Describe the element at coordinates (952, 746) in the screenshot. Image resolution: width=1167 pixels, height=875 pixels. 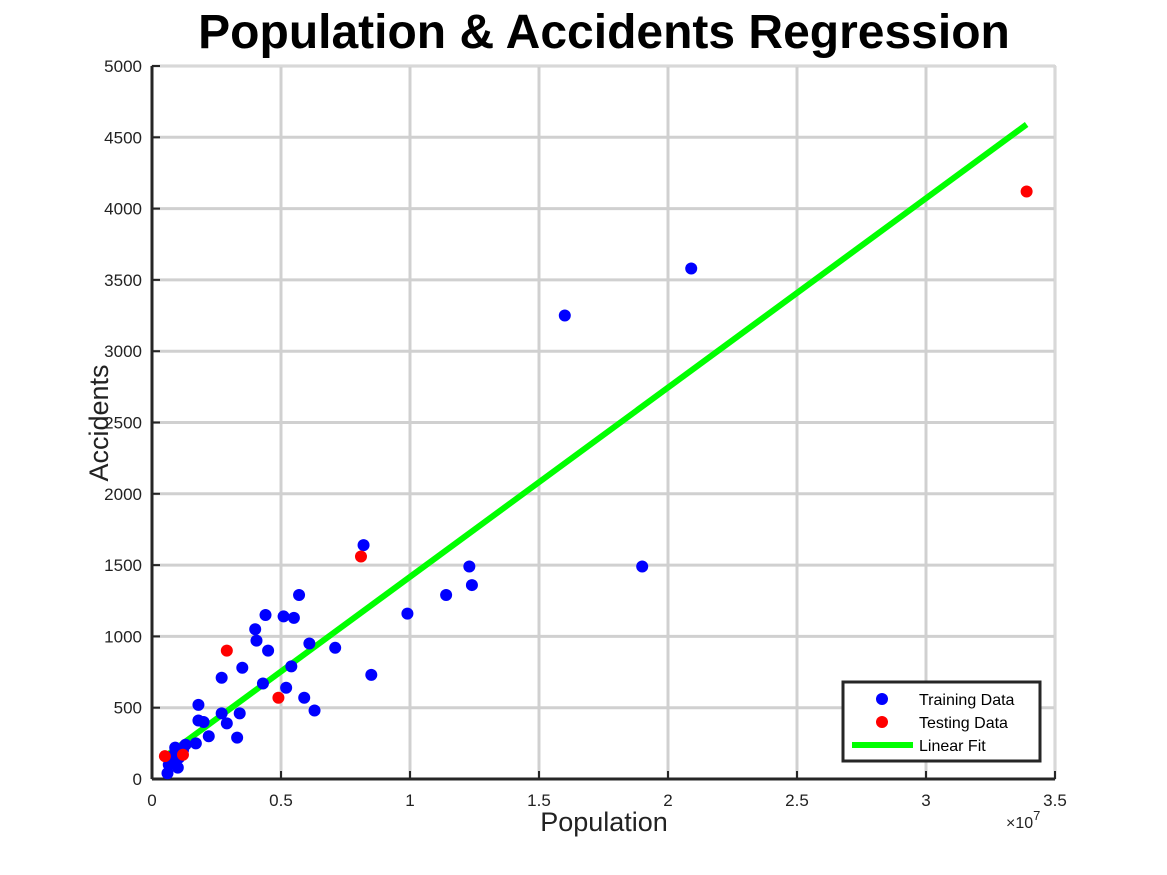
I see `legend-label-linear-fit: Linear Fit` at that location.